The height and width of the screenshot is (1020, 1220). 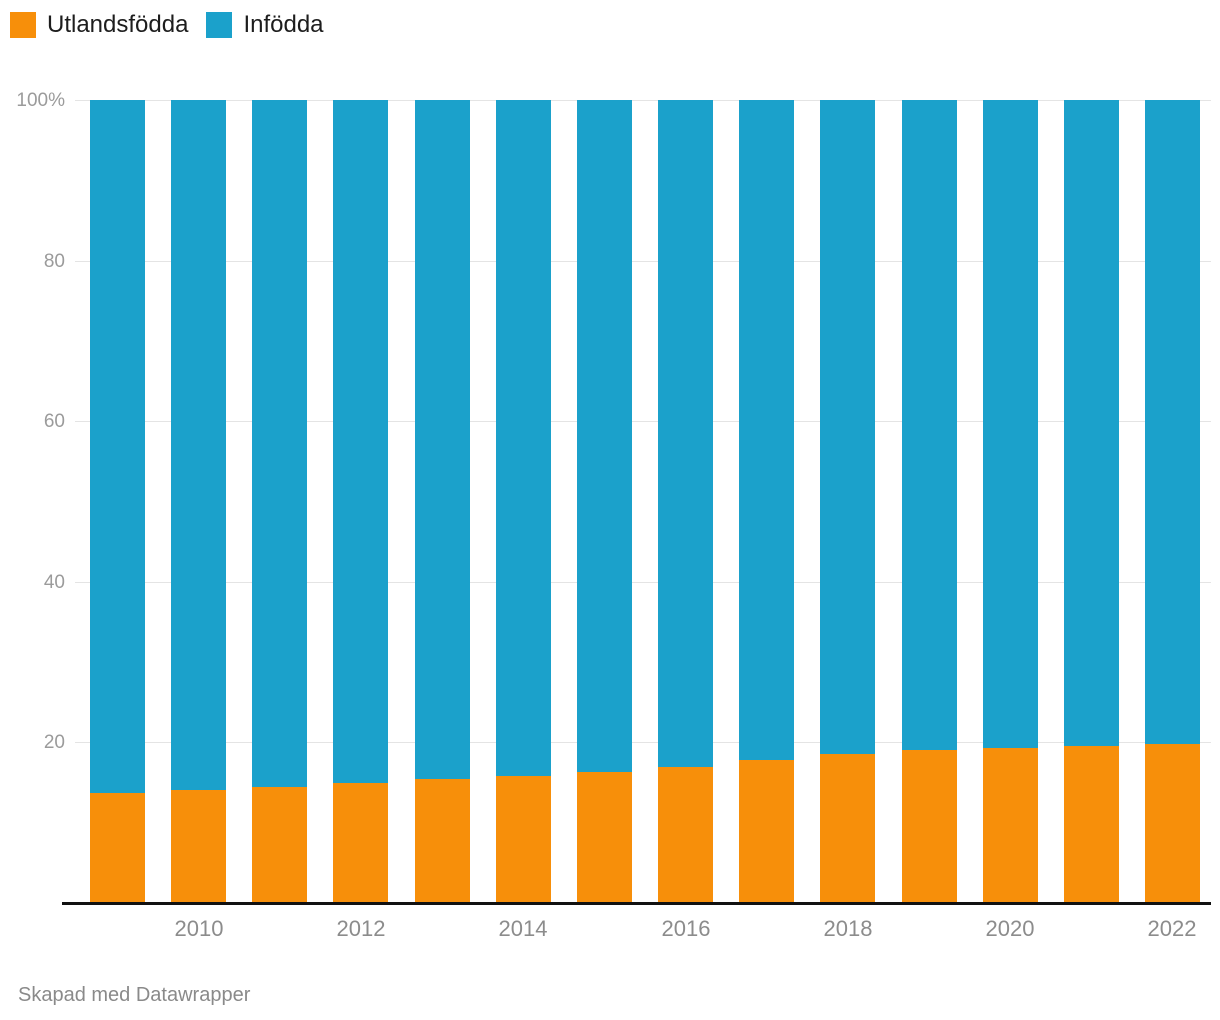 I want to click on bar-segment-infodda-2016, so click(x=685, y=433).